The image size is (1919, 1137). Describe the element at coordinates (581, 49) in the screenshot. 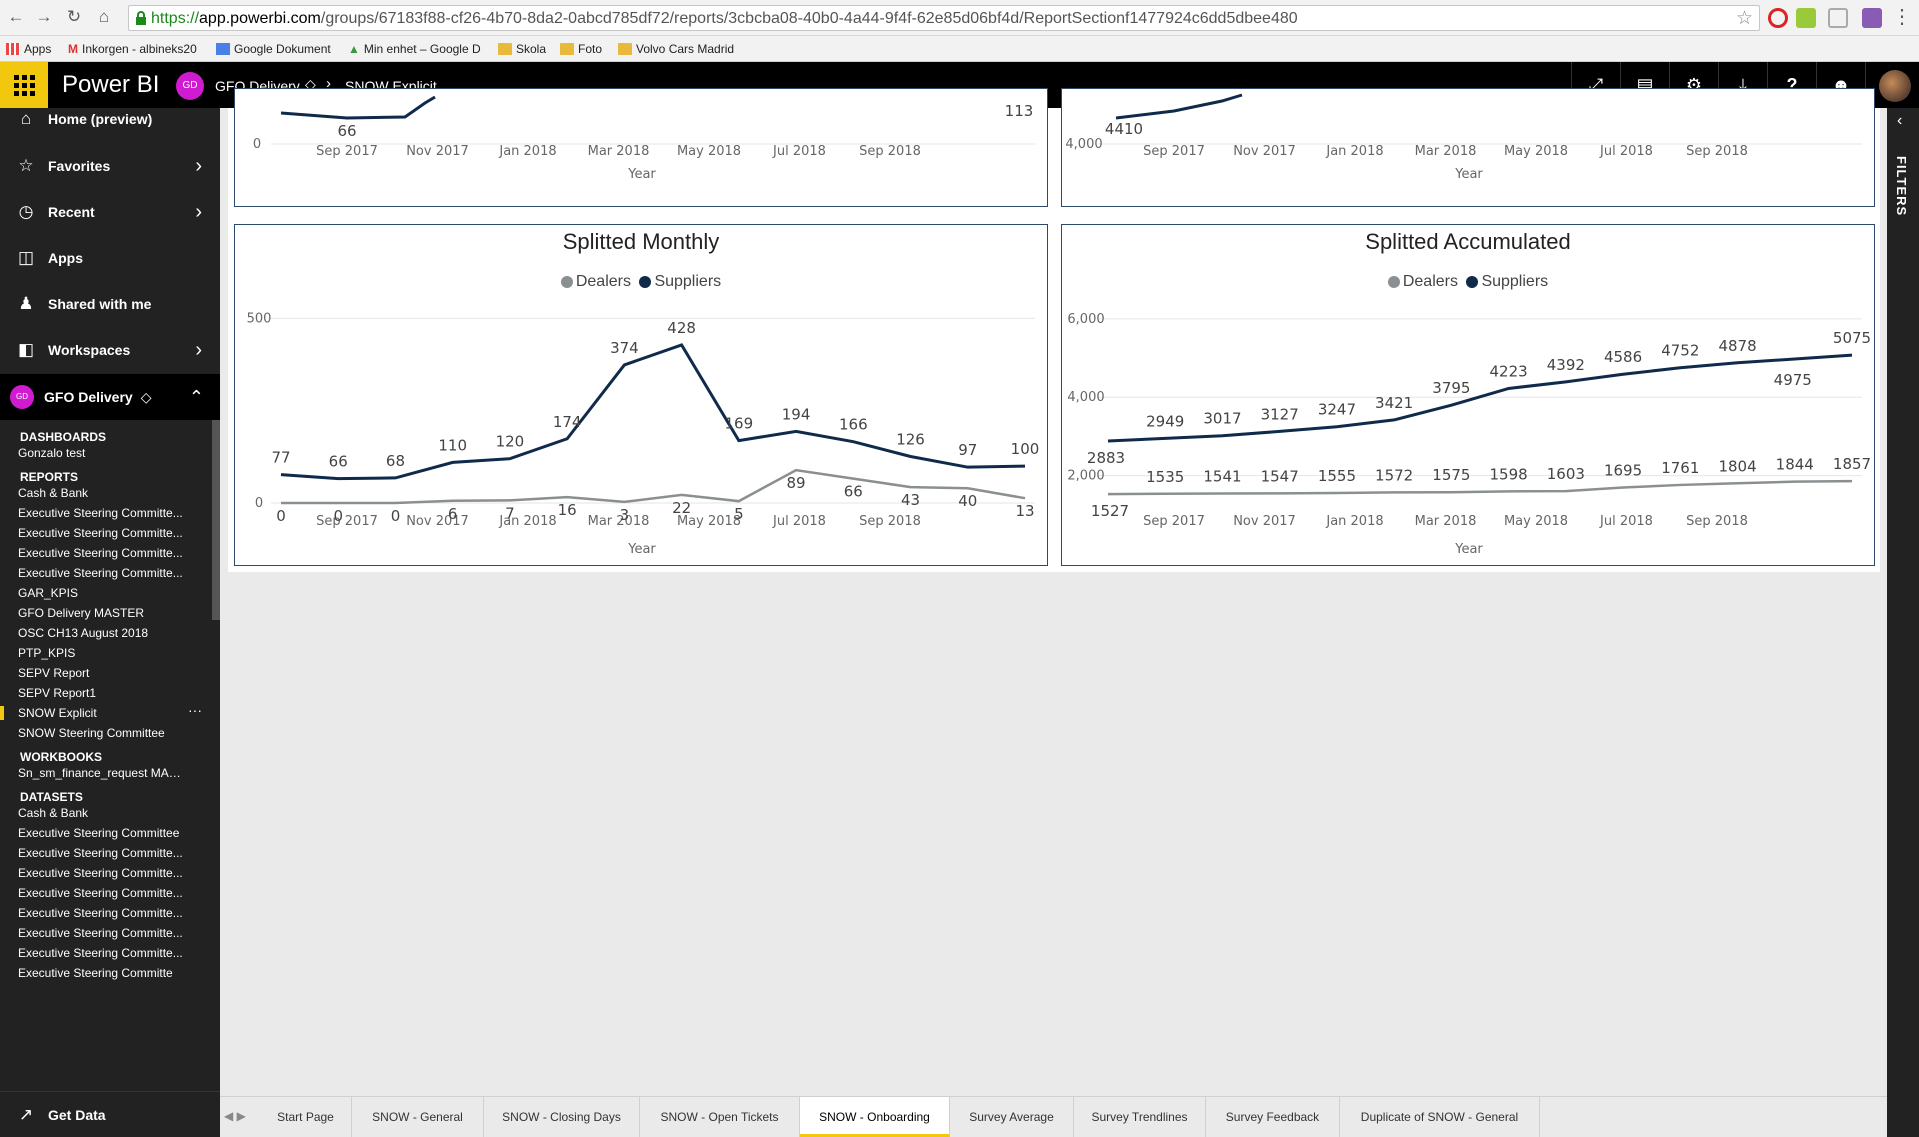

I see `bookmark-folder-foto: Foto` at that location.